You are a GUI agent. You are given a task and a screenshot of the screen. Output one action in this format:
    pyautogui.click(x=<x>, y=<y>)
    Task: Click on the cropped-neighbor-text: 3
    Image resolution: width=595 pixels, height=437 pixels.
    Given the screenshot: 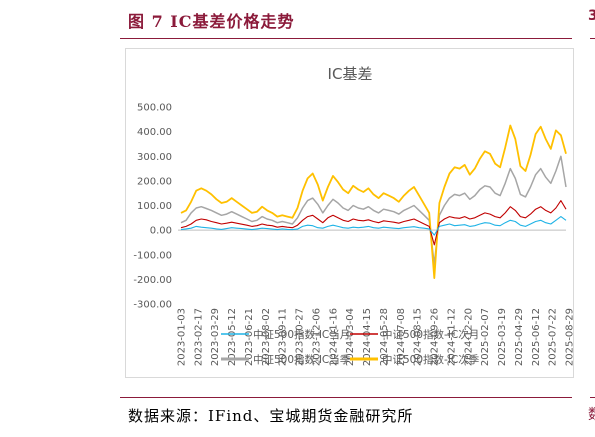 What is the action you would take?
    pyautogui.click(x=591, y=16)
    